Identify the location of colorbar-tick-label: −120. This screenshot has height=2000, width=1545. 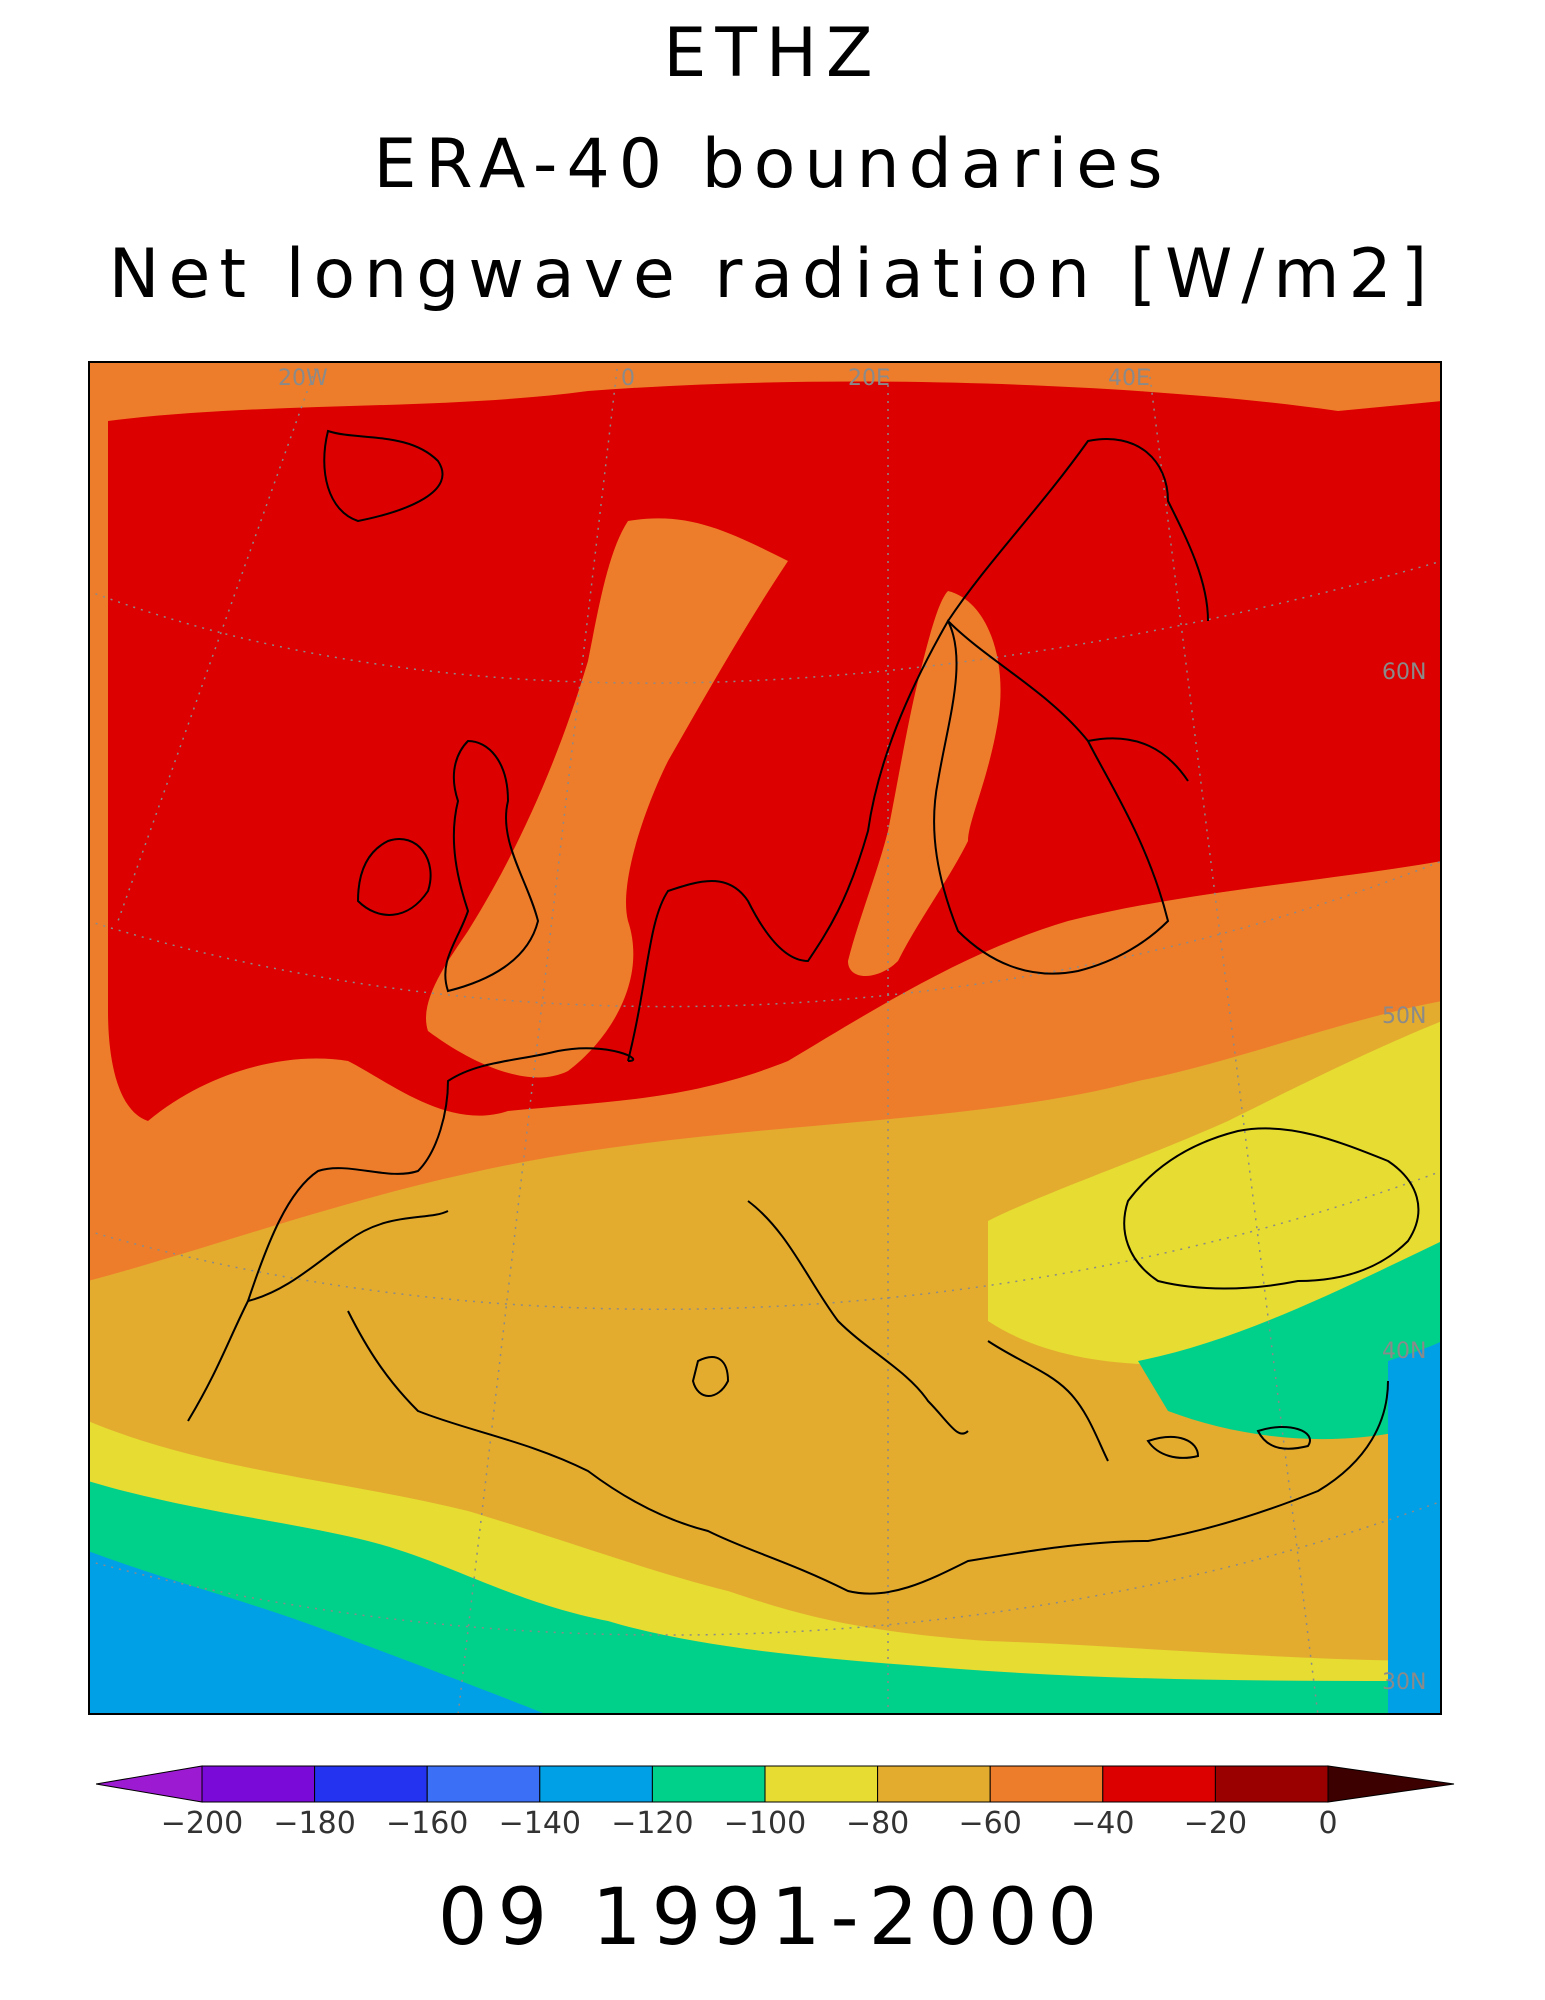
(652, 1823).